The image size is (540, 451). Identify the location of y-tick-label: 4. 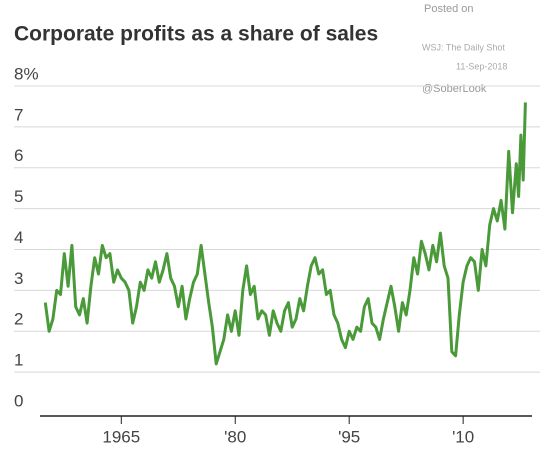
(18, 237).